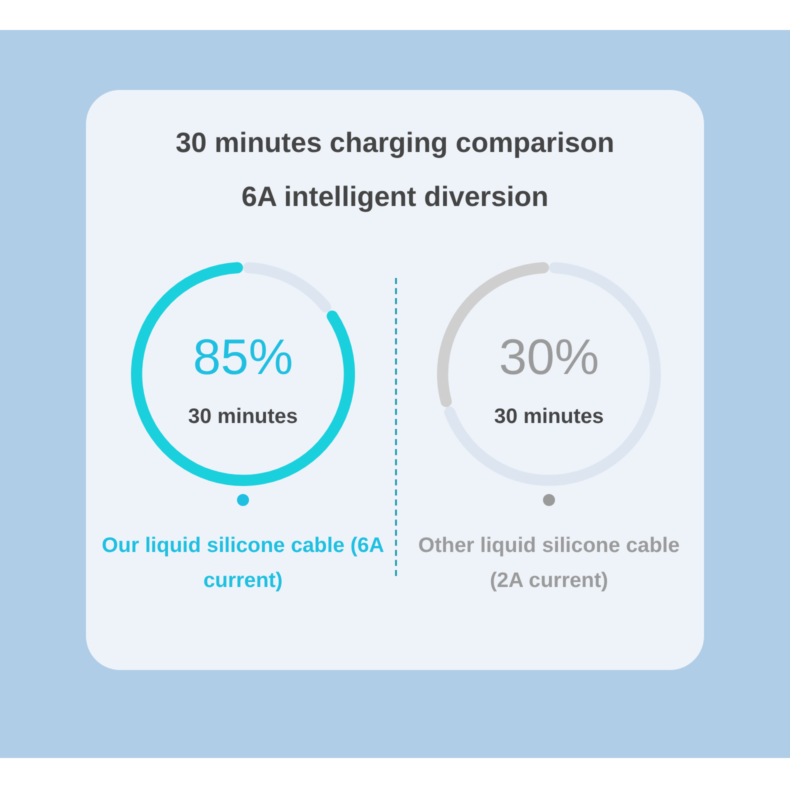 The image size is (790, 790). I want to click on text: Our liquid silicone cable (6A current), so click(243, 563).